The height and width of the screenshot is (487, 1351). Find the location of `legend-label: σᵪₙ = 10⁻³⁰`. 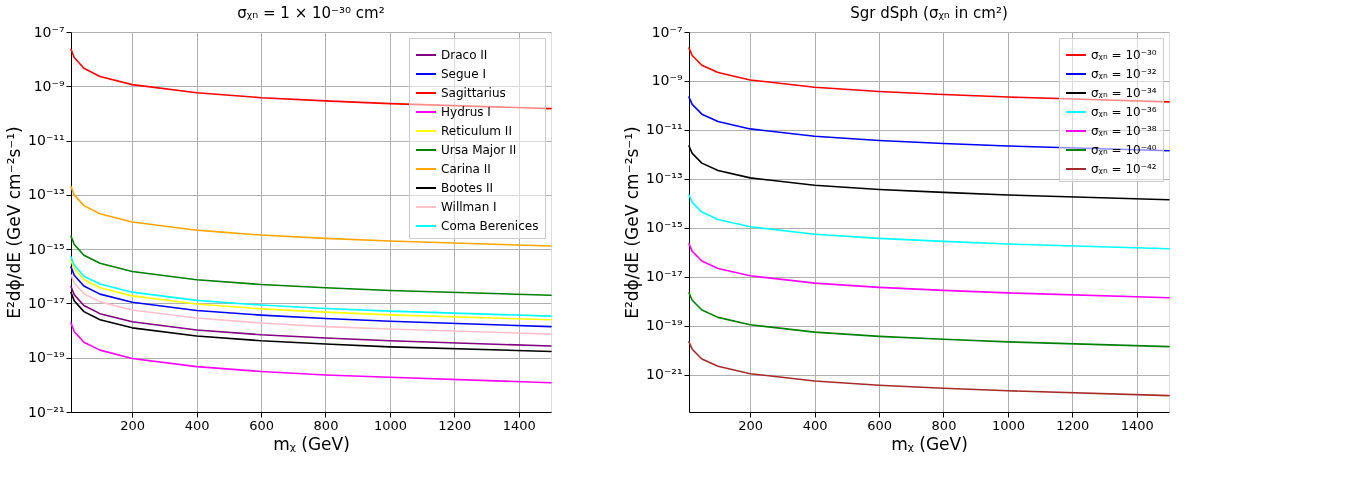

legend-label: σᵪₙ = 10⁻³⁰ is located at coordinates (1124, 55).